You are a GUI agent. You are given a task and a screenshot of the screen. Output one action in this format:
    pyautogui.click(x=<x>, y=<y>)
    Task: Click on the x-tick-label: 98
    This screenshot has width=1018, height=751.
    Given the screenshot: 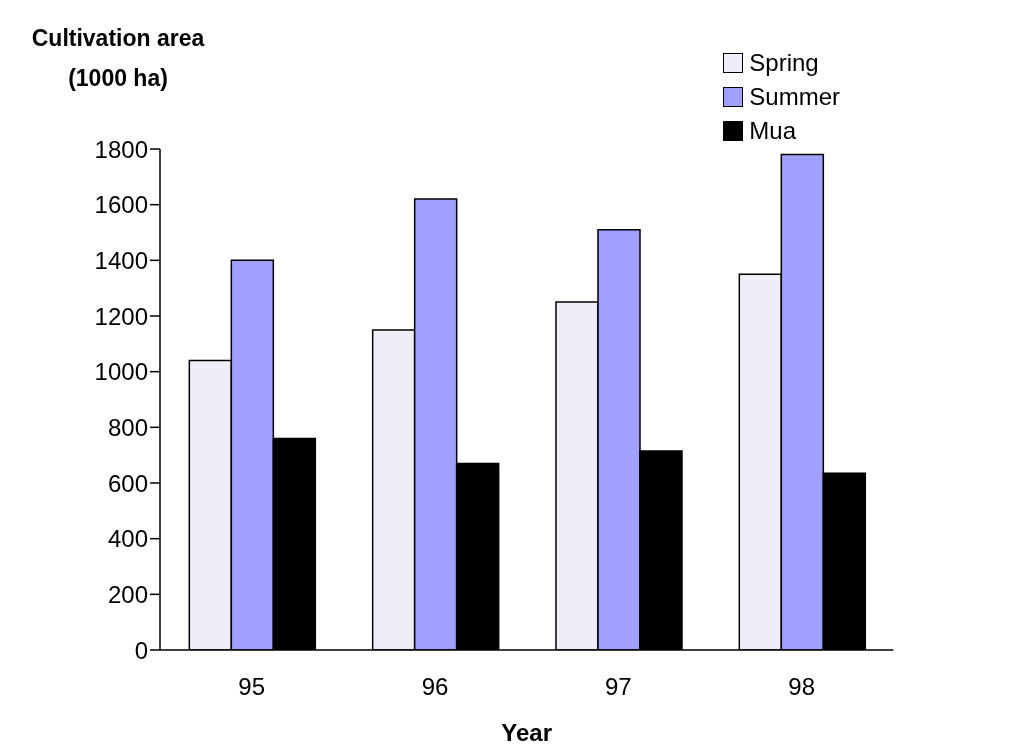 What is the action you would take?
    pyautogui.click(x=801, y=687)
    